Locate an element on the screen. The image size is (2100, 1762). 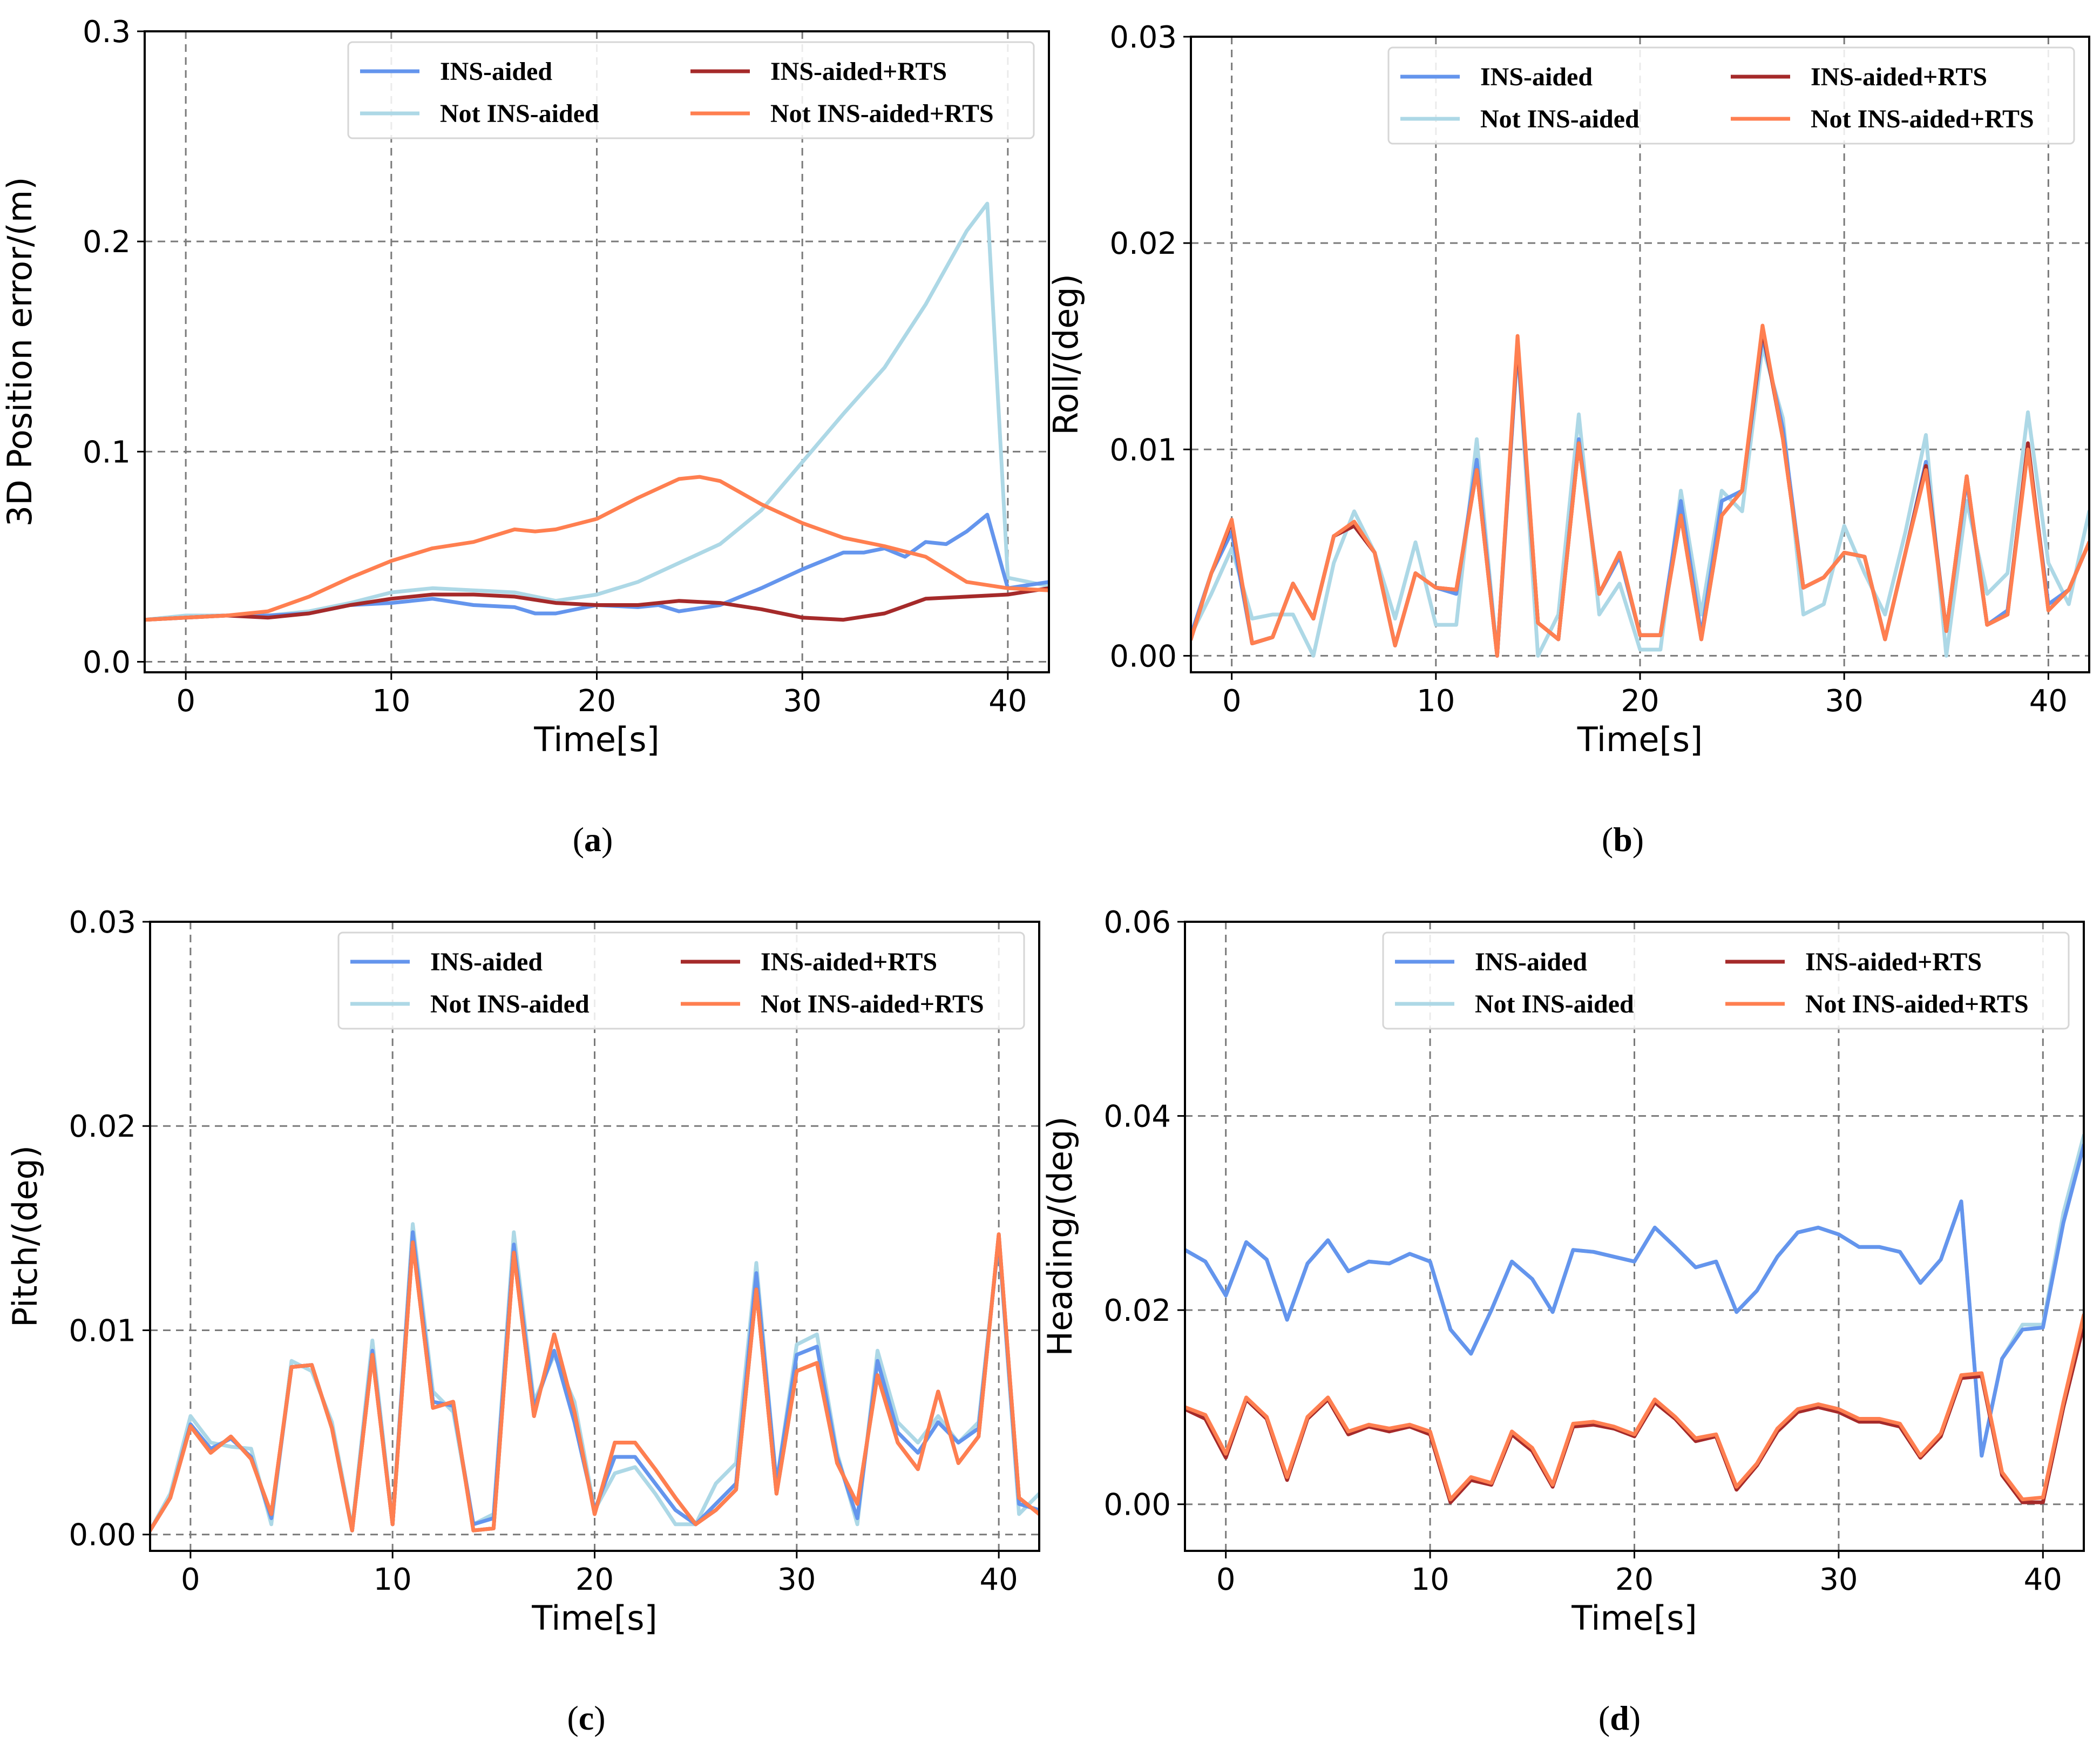
panel-caption: (b) is located at coordinates (1623, 839).